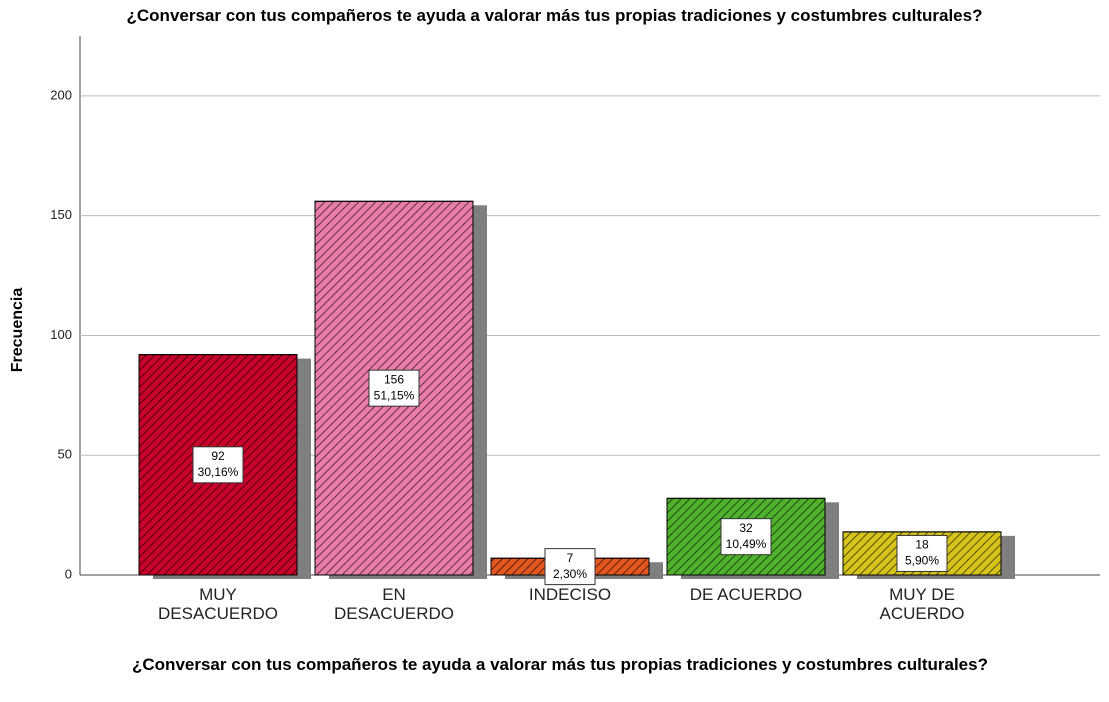  What do you see at coordinates (218, 604) in the screenshot?
I see `x-tick-label: MUY DESACUERDO` at bounding box center [218, 604].